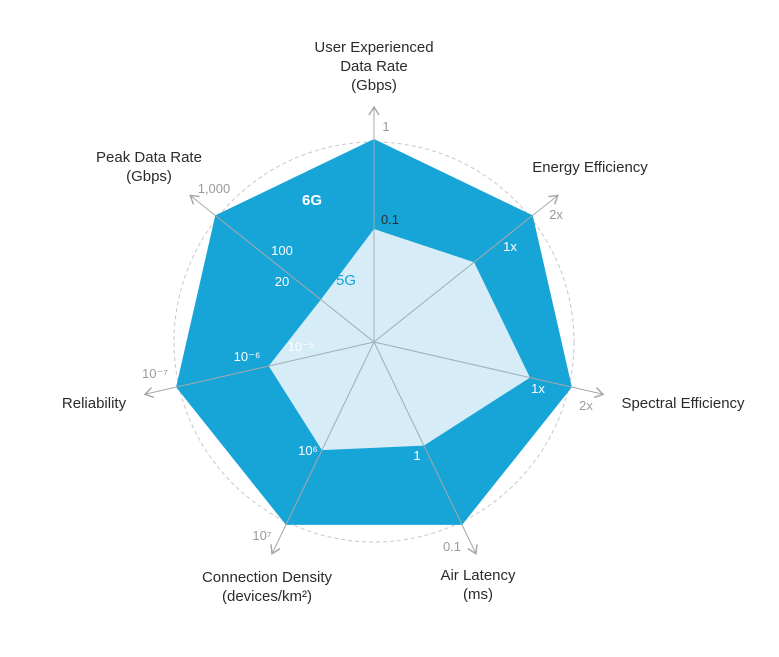  What do you see at coordinates (261, 535) in the screenshot?
I see `tick-label-density-2: 10⁷` at bounding box center [261, 535].